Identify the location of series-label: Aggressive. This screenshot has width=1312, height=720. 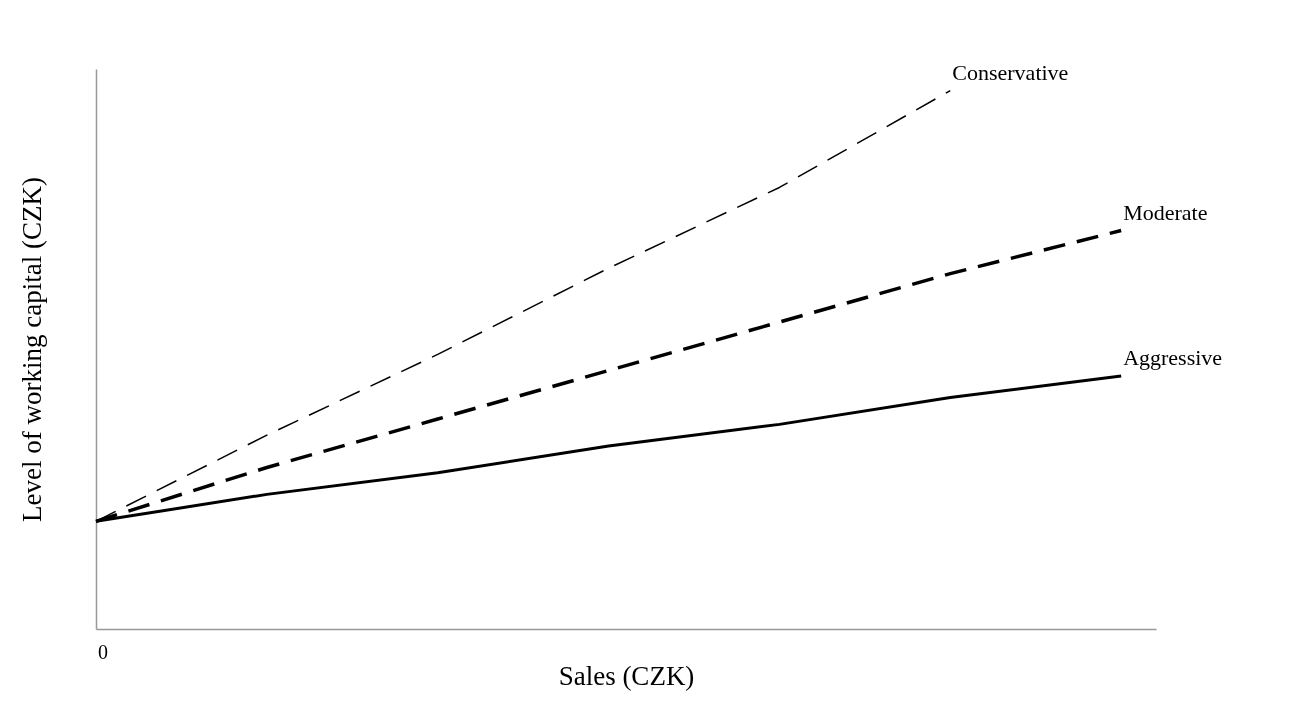
(1173, 357).